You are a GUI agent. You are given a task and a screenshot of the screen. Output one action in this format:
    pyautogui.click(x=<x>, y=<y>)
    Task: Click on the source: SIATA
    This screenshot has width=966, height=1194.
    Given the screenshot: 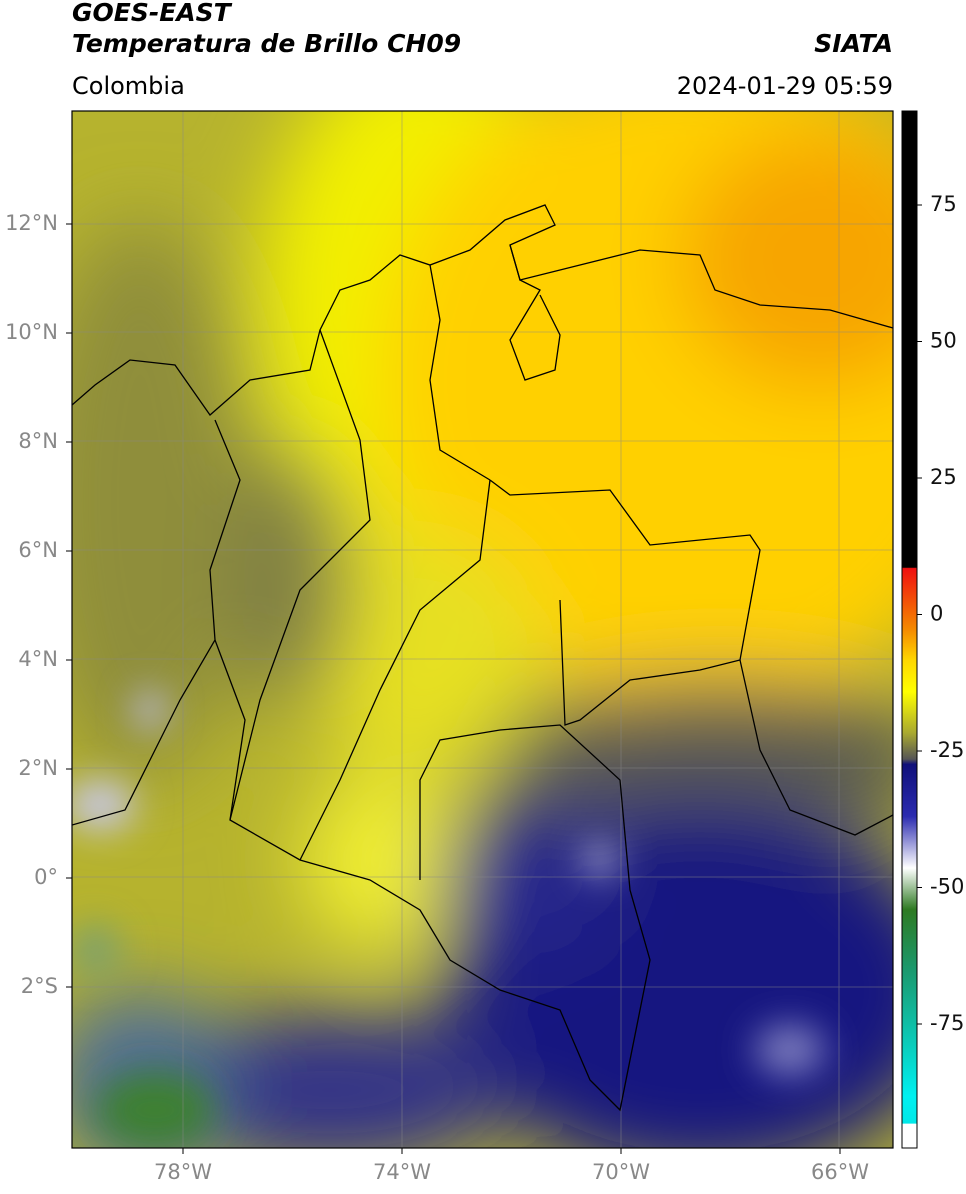 What is the action you would take?
    pyautogui.click(x=853, y=43)
    